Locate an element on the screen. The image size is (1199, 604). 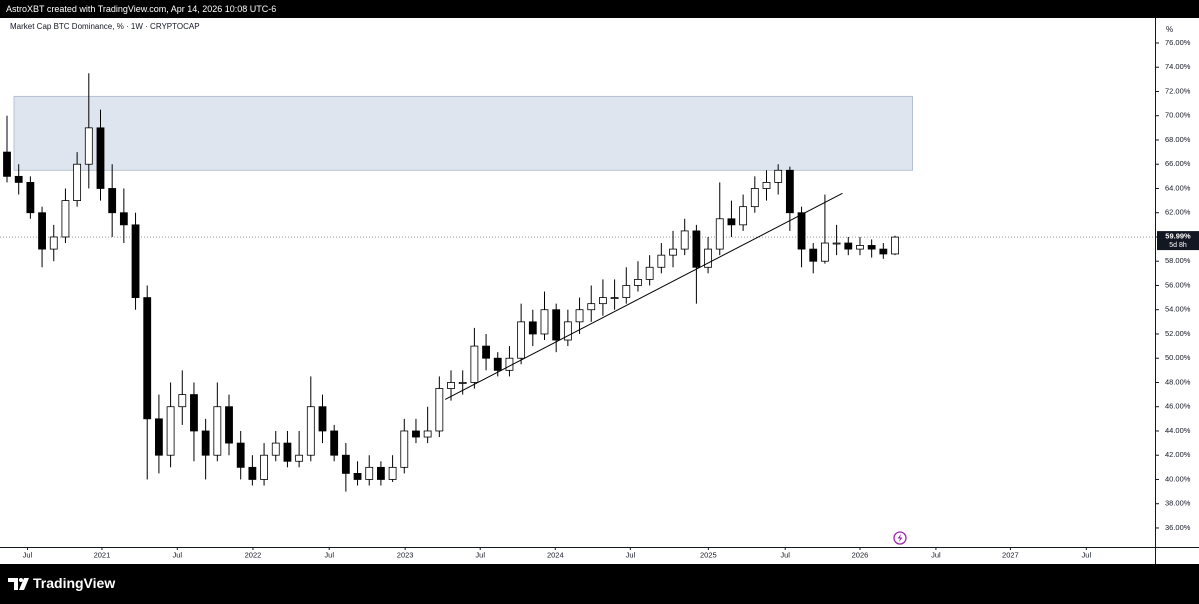
trendline is located at coordinates (643, 296).